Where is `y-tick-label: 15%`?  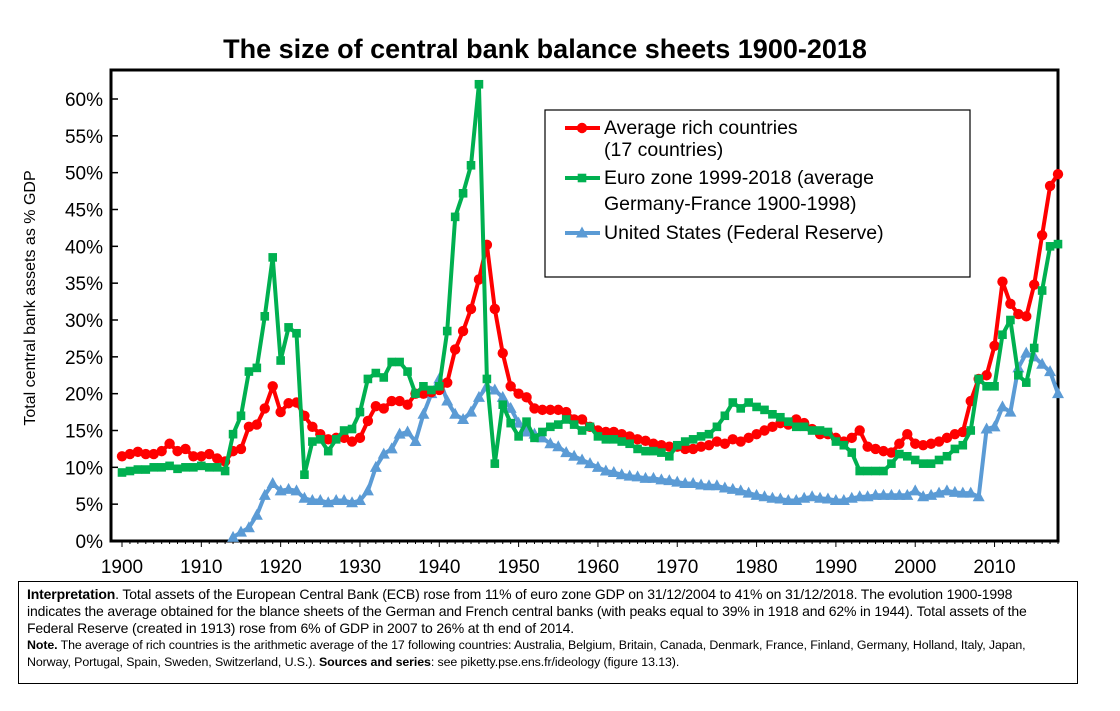 y-tick-label: 15% is located at coordinates (84, 432).